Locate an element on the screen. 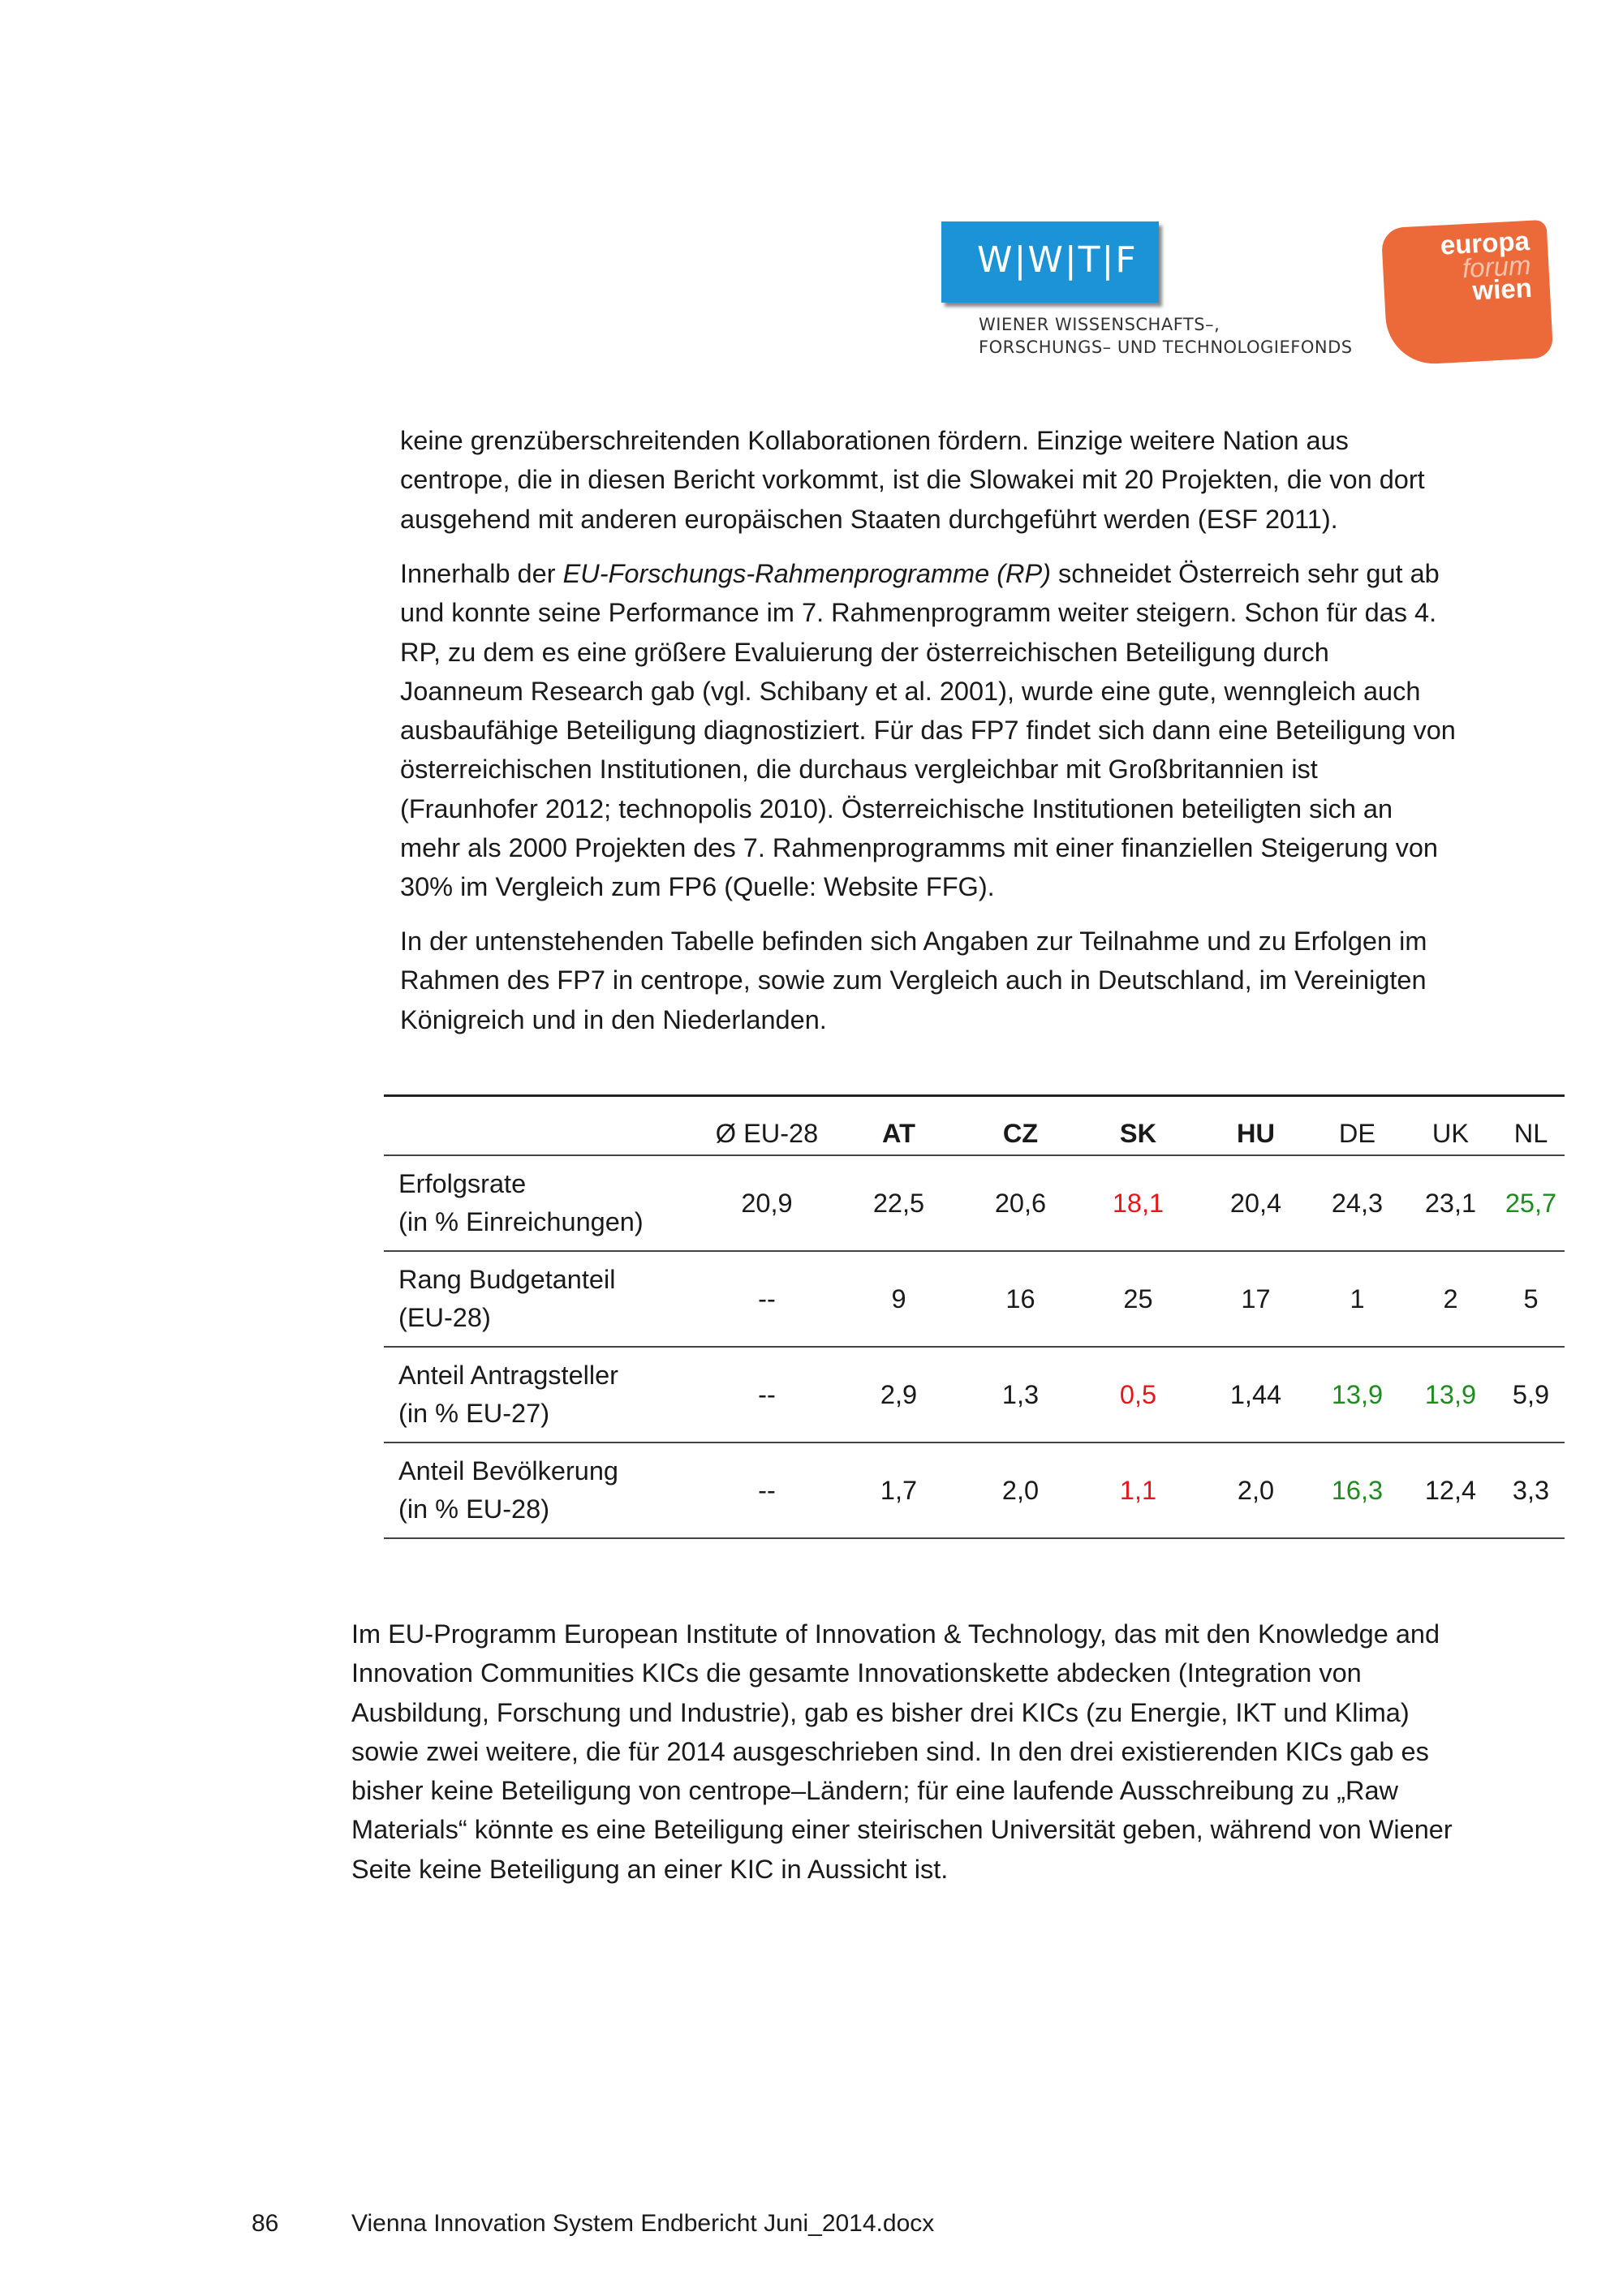 The width and height of the screenshot is (1623, 2296). table-cell: 5 is located at coordinates (1531, 1299).